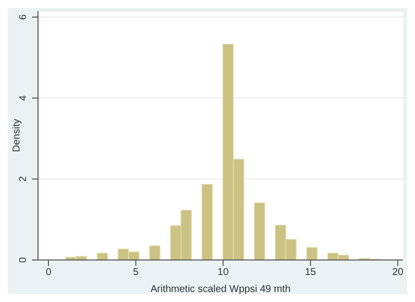 The width and height of the screenshot is (415, 302). I want to click on x-axis-title: Arithmetic scaled Wppsi 49 mth, so click(220, 289).